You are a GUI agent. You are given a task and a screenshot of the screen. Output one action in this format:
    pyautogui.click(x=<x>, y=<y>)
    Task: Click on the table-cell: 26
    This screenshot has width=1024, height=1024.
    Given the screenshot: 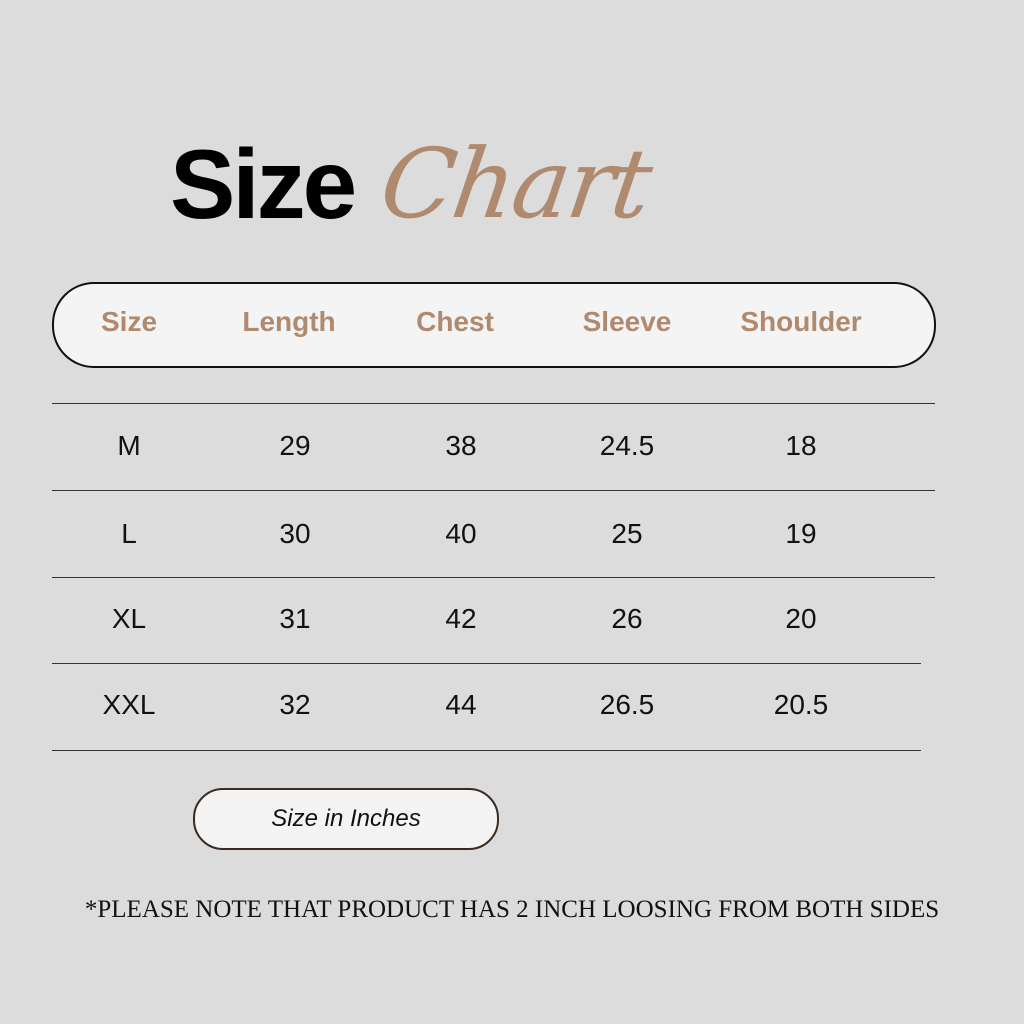 What is the action you would take?
    pyautogui.click(x=627, y=618)
    